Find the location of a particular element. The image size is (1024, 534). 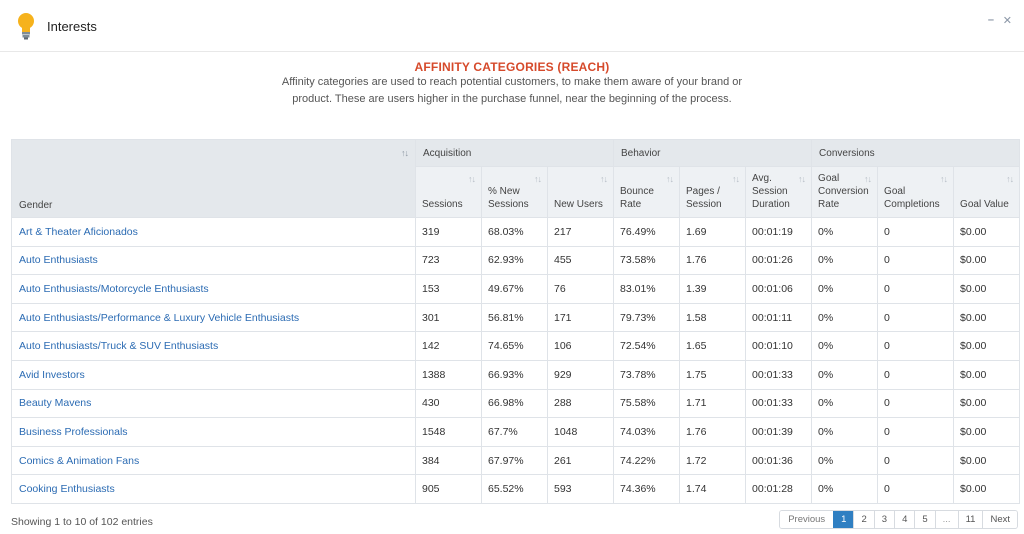

table-cell: 67.97% is located at coordinates (514, 460).